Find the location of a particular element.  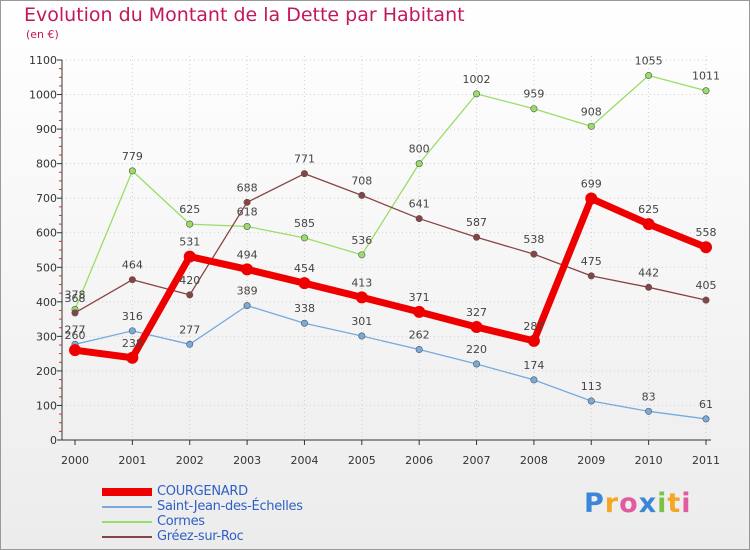

y-tick-label: 1100 is located at coordinates (43, 60).